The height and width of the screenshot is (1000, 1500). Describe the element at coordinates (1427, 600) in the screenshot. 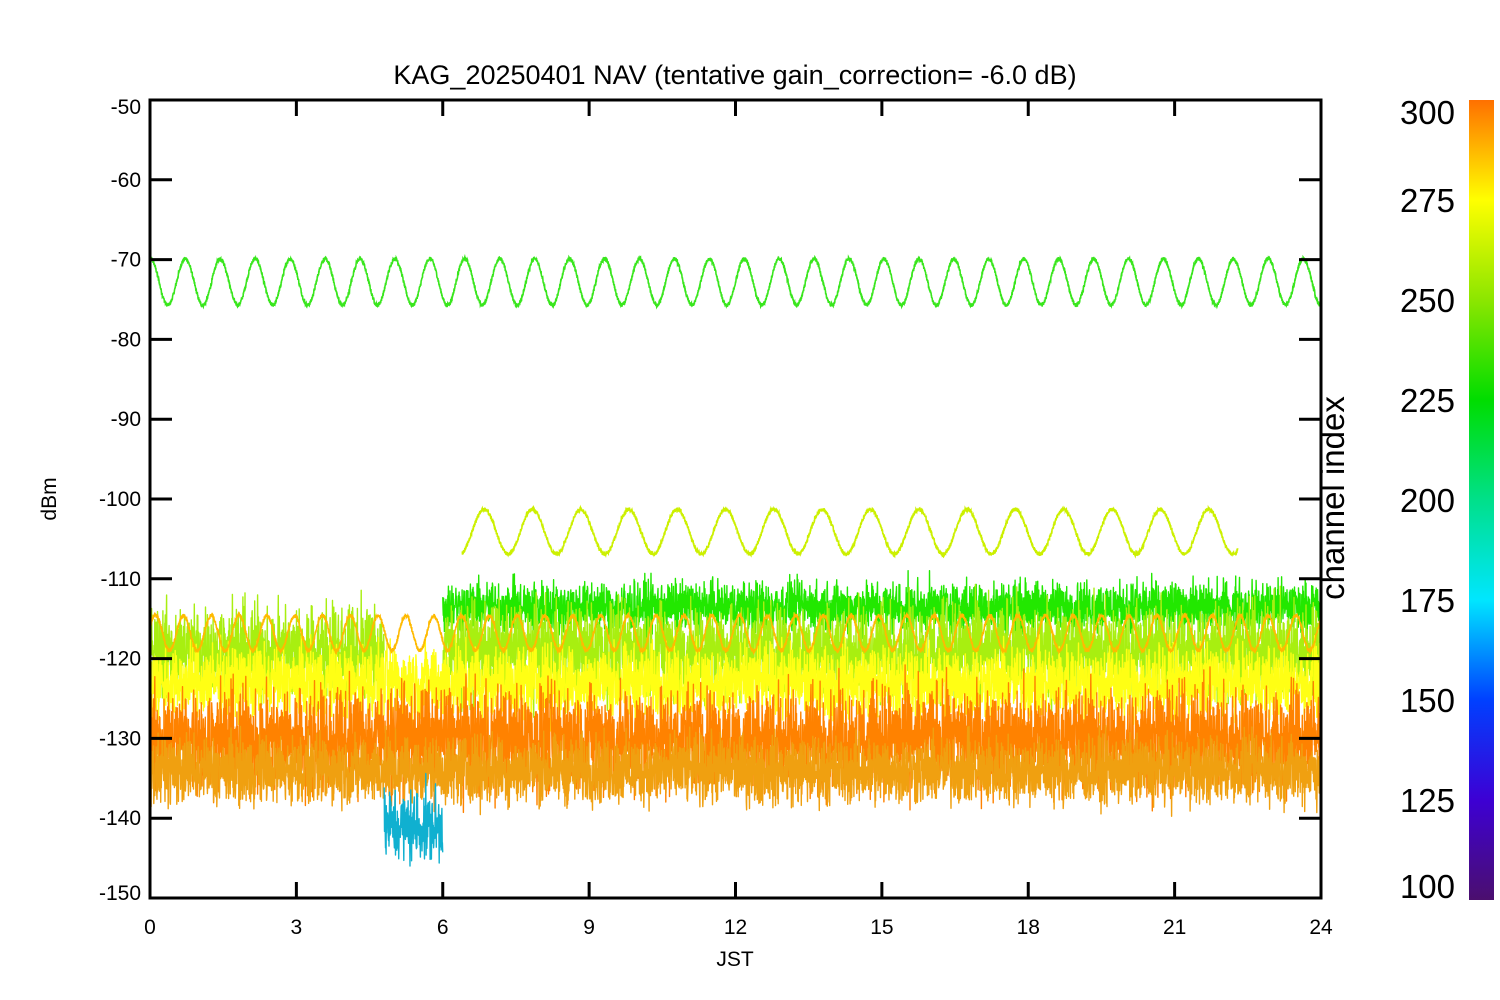

I see `colorbar-tick-label: 175` at that location.